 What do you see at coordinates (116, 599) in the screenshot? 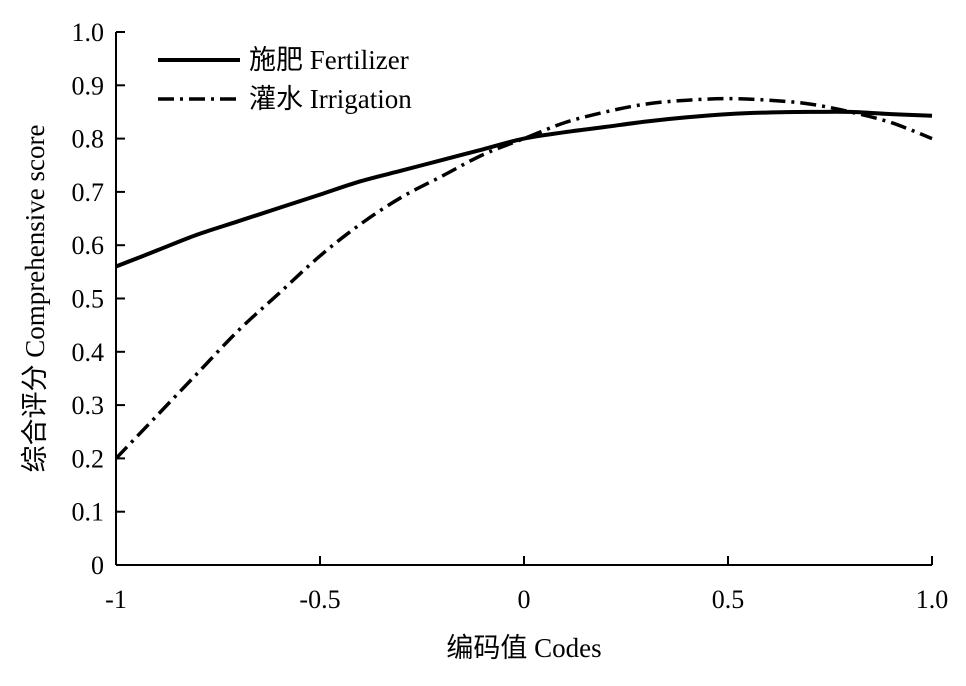
I see `x-tick-label: -1` at bounding box center [116, 599].